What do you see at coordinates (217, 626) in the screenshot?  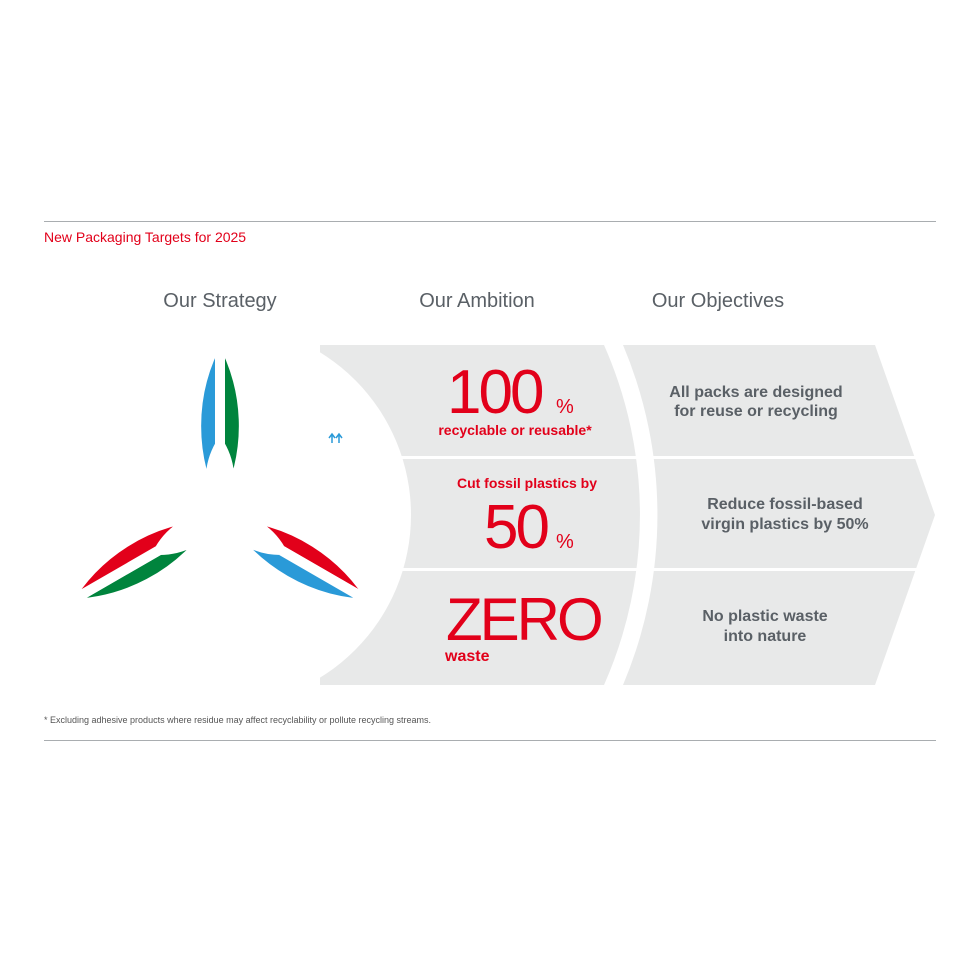 I see `recycle-arrows` at bounding box center [217, 626].